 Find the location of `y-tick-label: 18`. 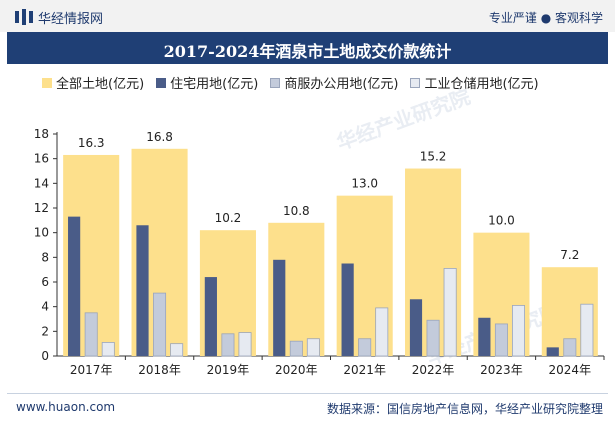

y-tick-label: 18 is located at coordinates (41, 134).